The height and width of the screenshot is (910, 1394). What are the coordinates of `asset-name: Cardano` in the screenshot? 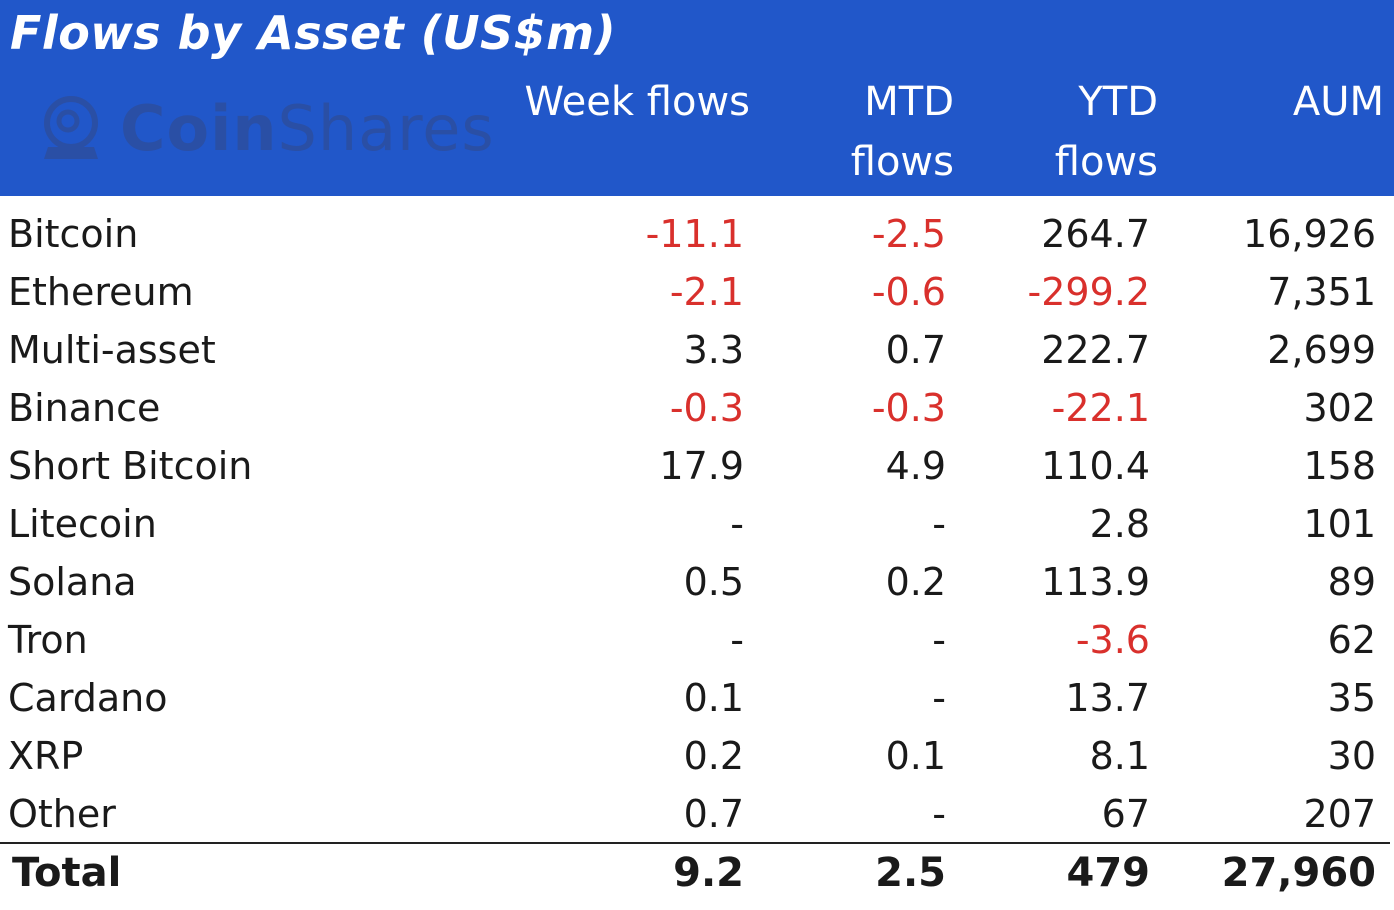 It's located at (88, 698).